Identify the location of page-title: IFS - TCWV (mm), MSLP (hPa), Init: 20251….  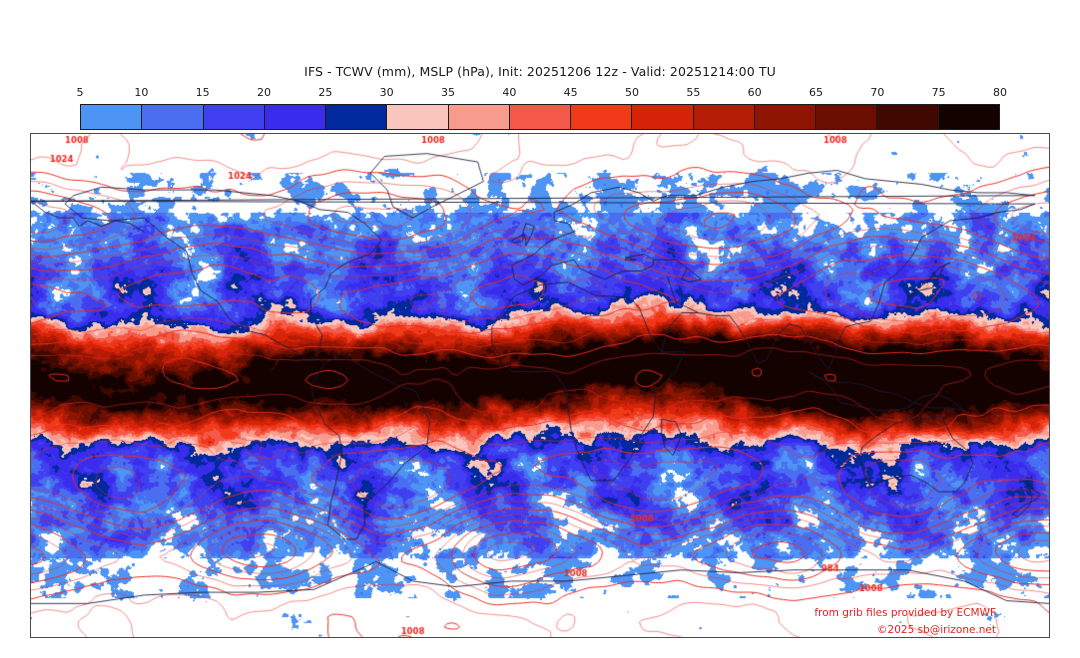
(540, 71).